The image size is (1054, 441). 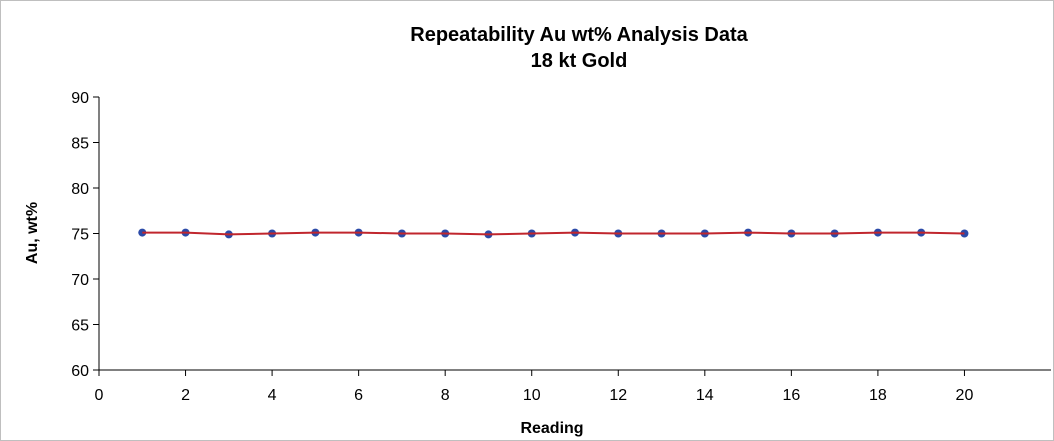 I want to click on series-layer, so click(x=553, y=233).